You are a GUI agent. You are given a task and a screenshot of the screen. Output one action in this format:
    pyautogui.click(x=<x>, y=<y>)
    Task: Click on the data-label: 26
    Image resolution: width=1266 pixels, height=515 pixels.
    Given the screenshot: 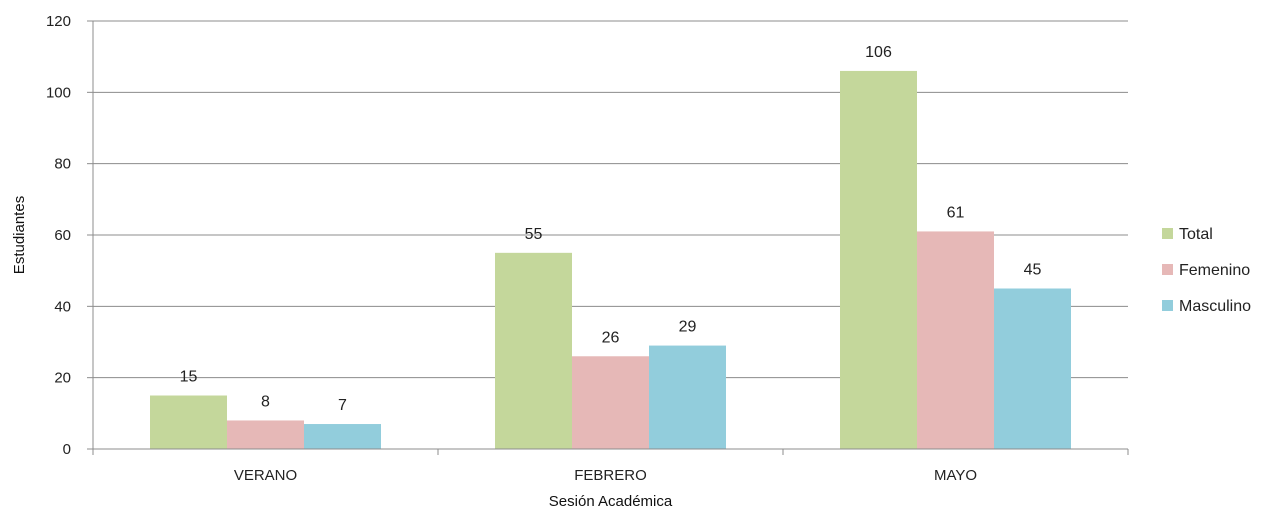 What is the action you would take?
    pyautogui.click(x=611, y=337)
    